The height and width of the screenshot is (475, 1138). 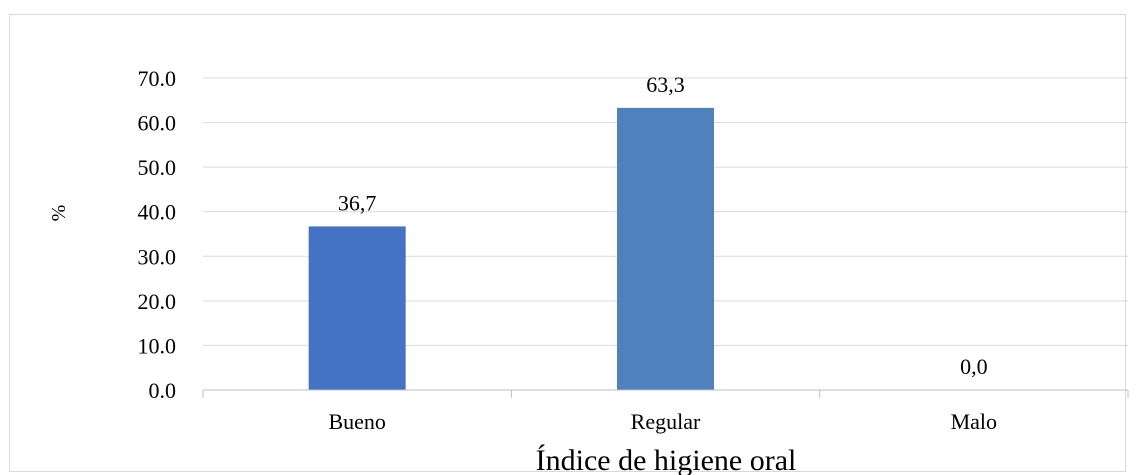 I want to click on y-tick-label: 60.0, so click(x=157, y=123).